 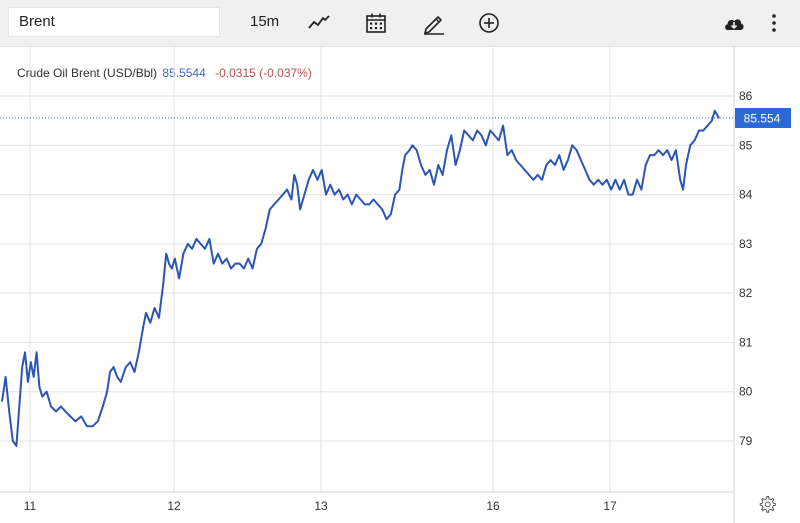 What do you see at coordinates (746, 96) in the screenshot?
I see `y-tick-label: 86` at bounding box center [746, 96].